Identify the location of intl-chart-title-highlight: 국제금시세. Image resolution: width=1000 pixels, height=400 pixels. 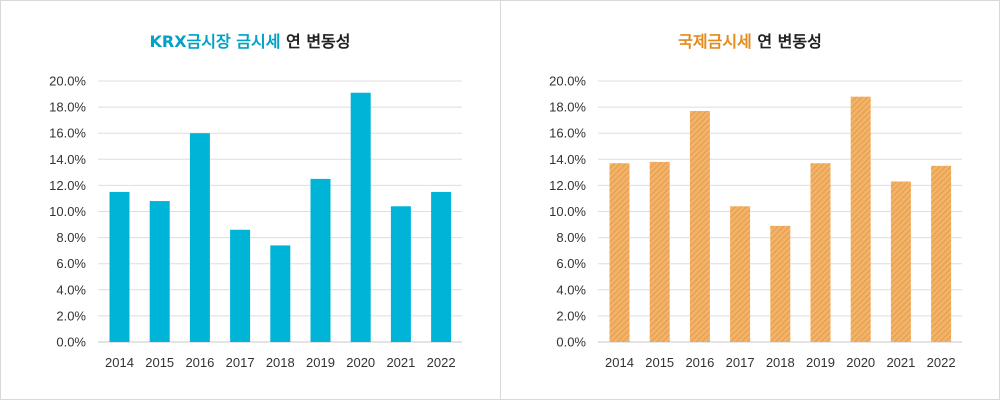
(715, 41).